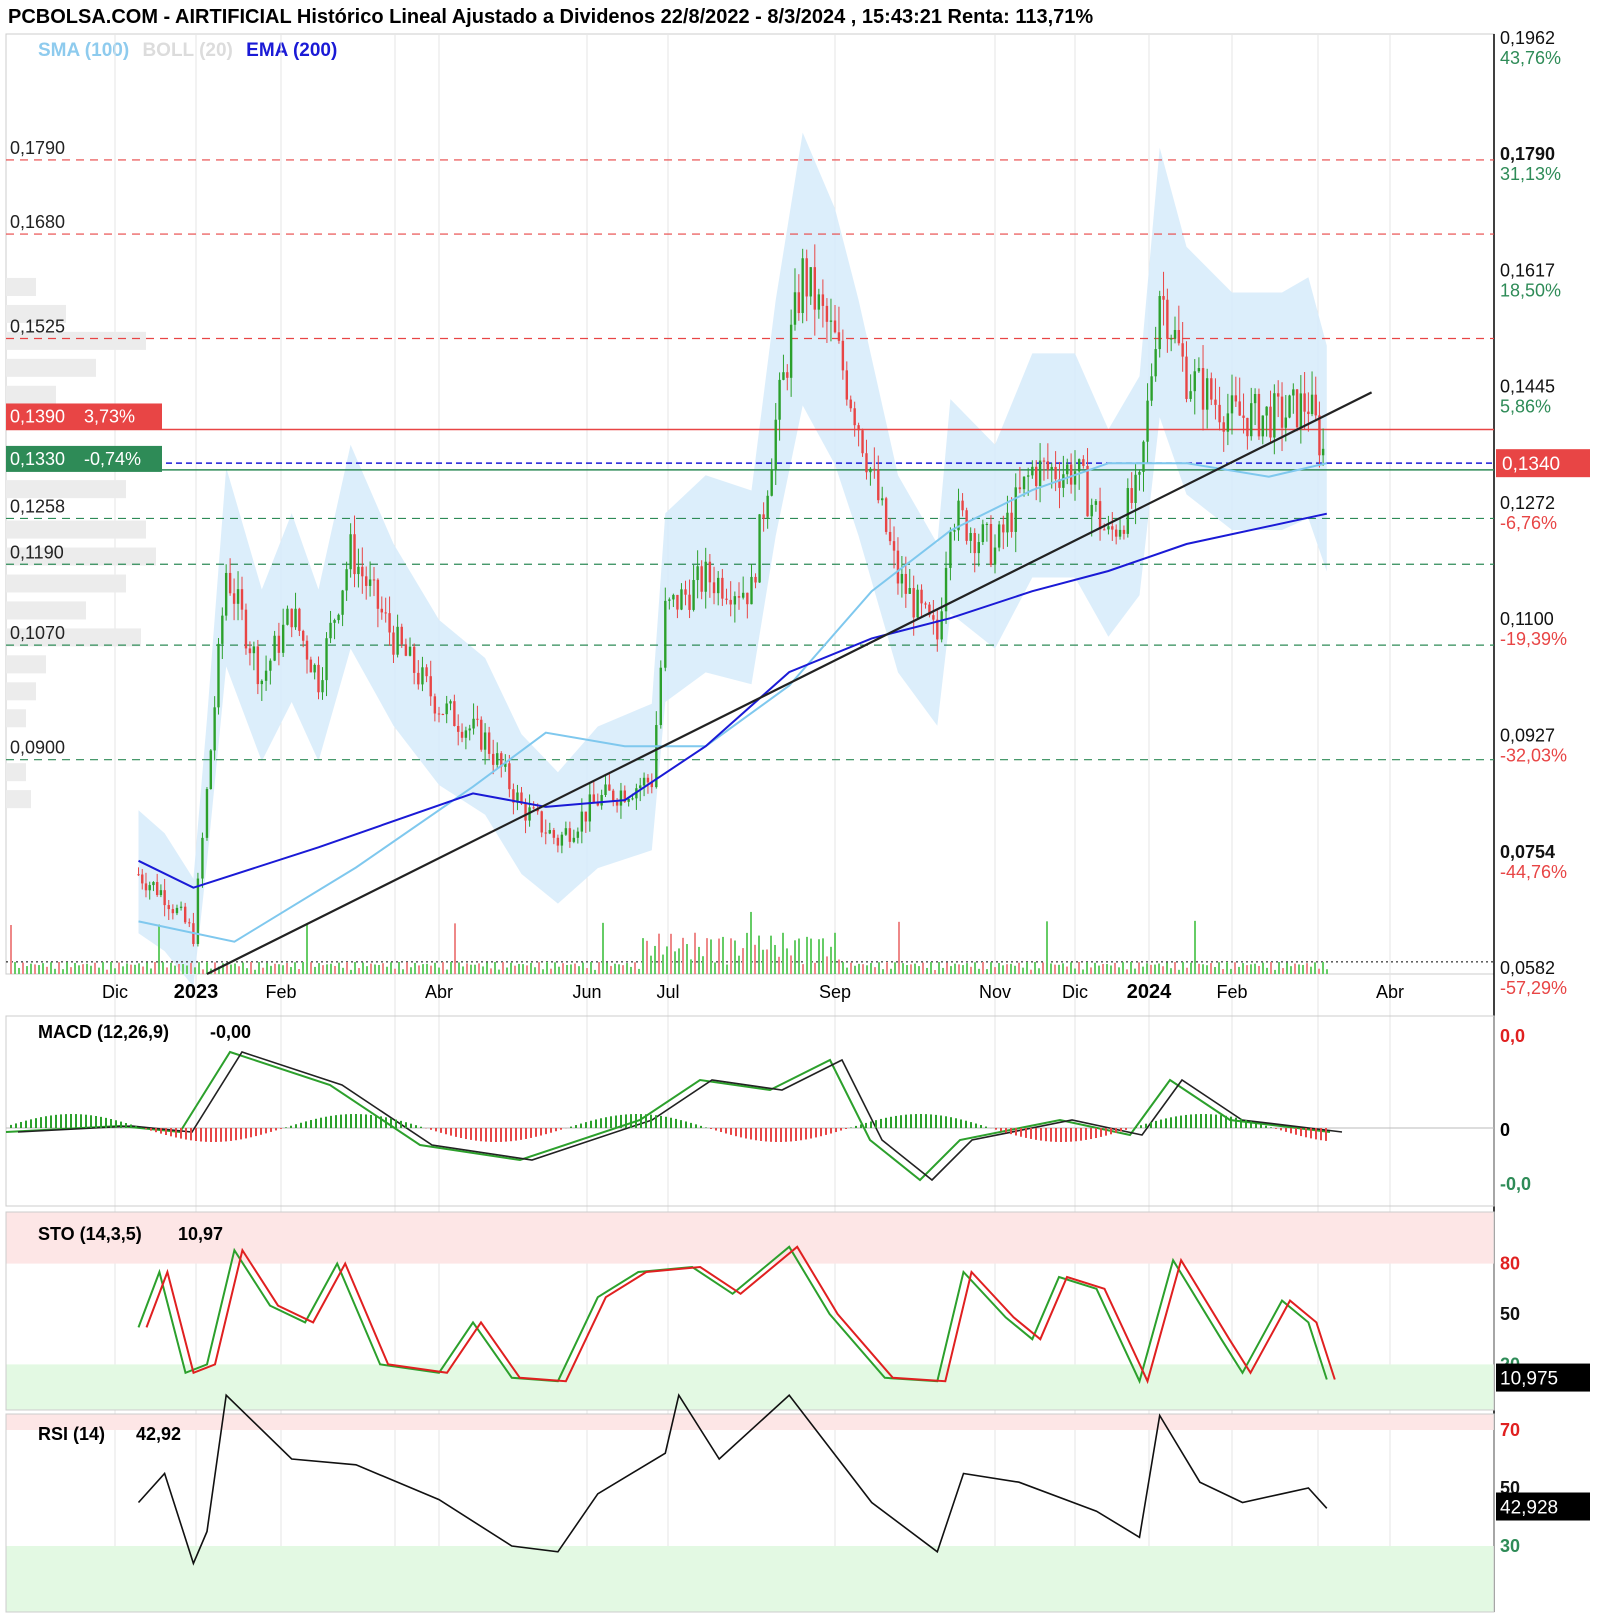  I want to click on price-tick-label: 0,0754, so click(1527, 852).